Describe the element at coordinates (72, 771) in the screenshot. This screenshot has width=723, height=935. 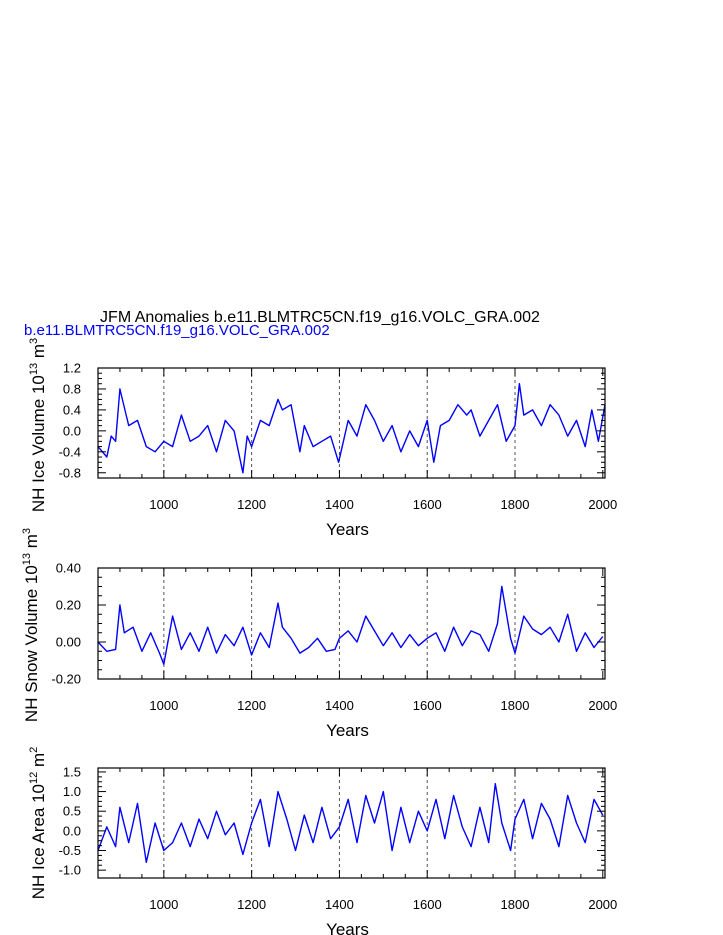
I see `y-tick-label: 1.5` at that location.